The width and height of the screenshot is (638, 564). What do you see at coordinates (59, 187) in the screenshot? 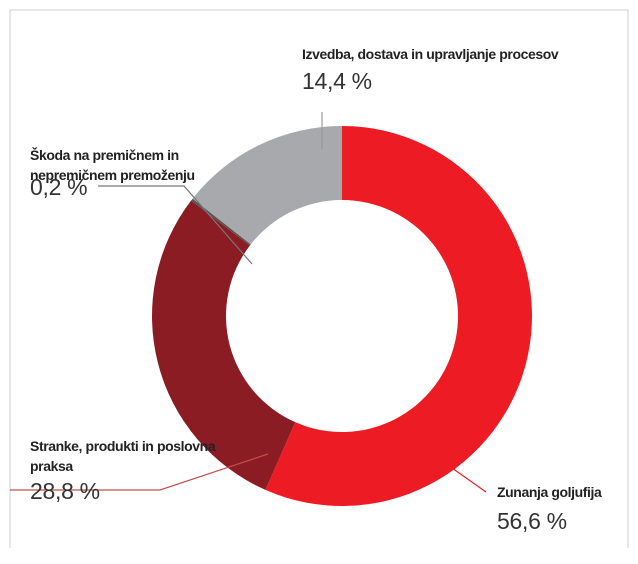
I see `value-label: 0,2 %` at bounding box center [59, 187].